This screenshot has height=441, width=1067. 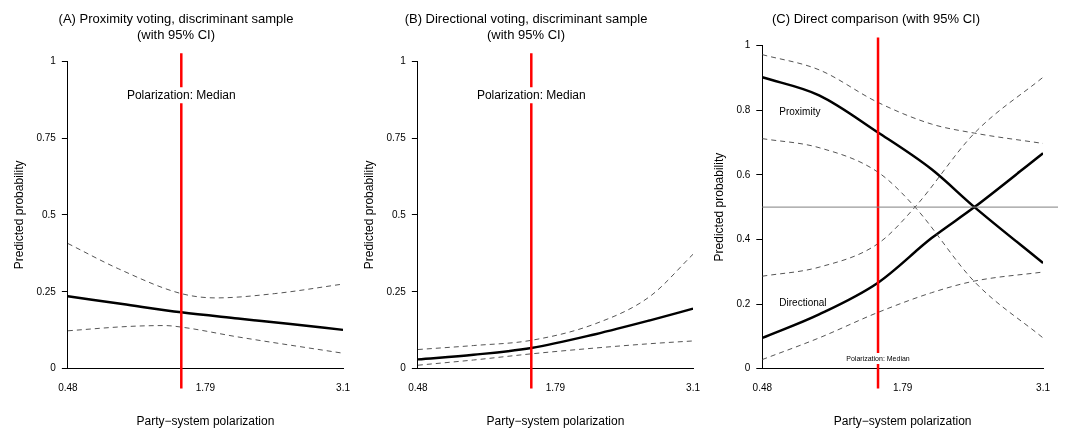 I want to click on y-tick-label: 0.6, so click(x=743, y=174).